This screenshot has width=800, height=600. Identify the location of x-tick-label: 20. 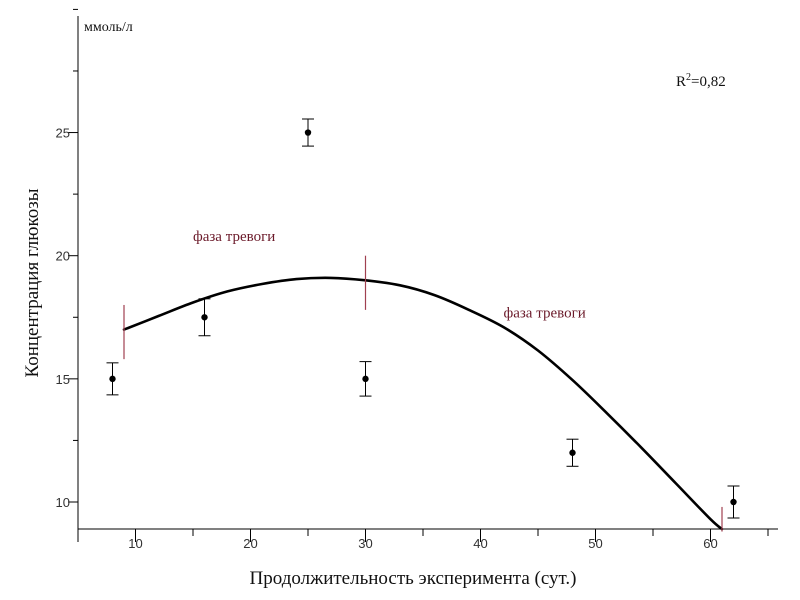
(250, 543).